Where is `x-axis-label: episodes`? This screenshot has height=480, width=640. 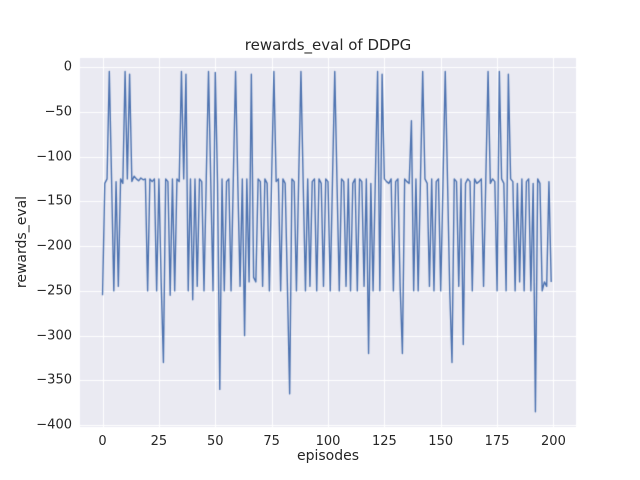 x-axis-label: episodes is located at coordinates (328, 456).